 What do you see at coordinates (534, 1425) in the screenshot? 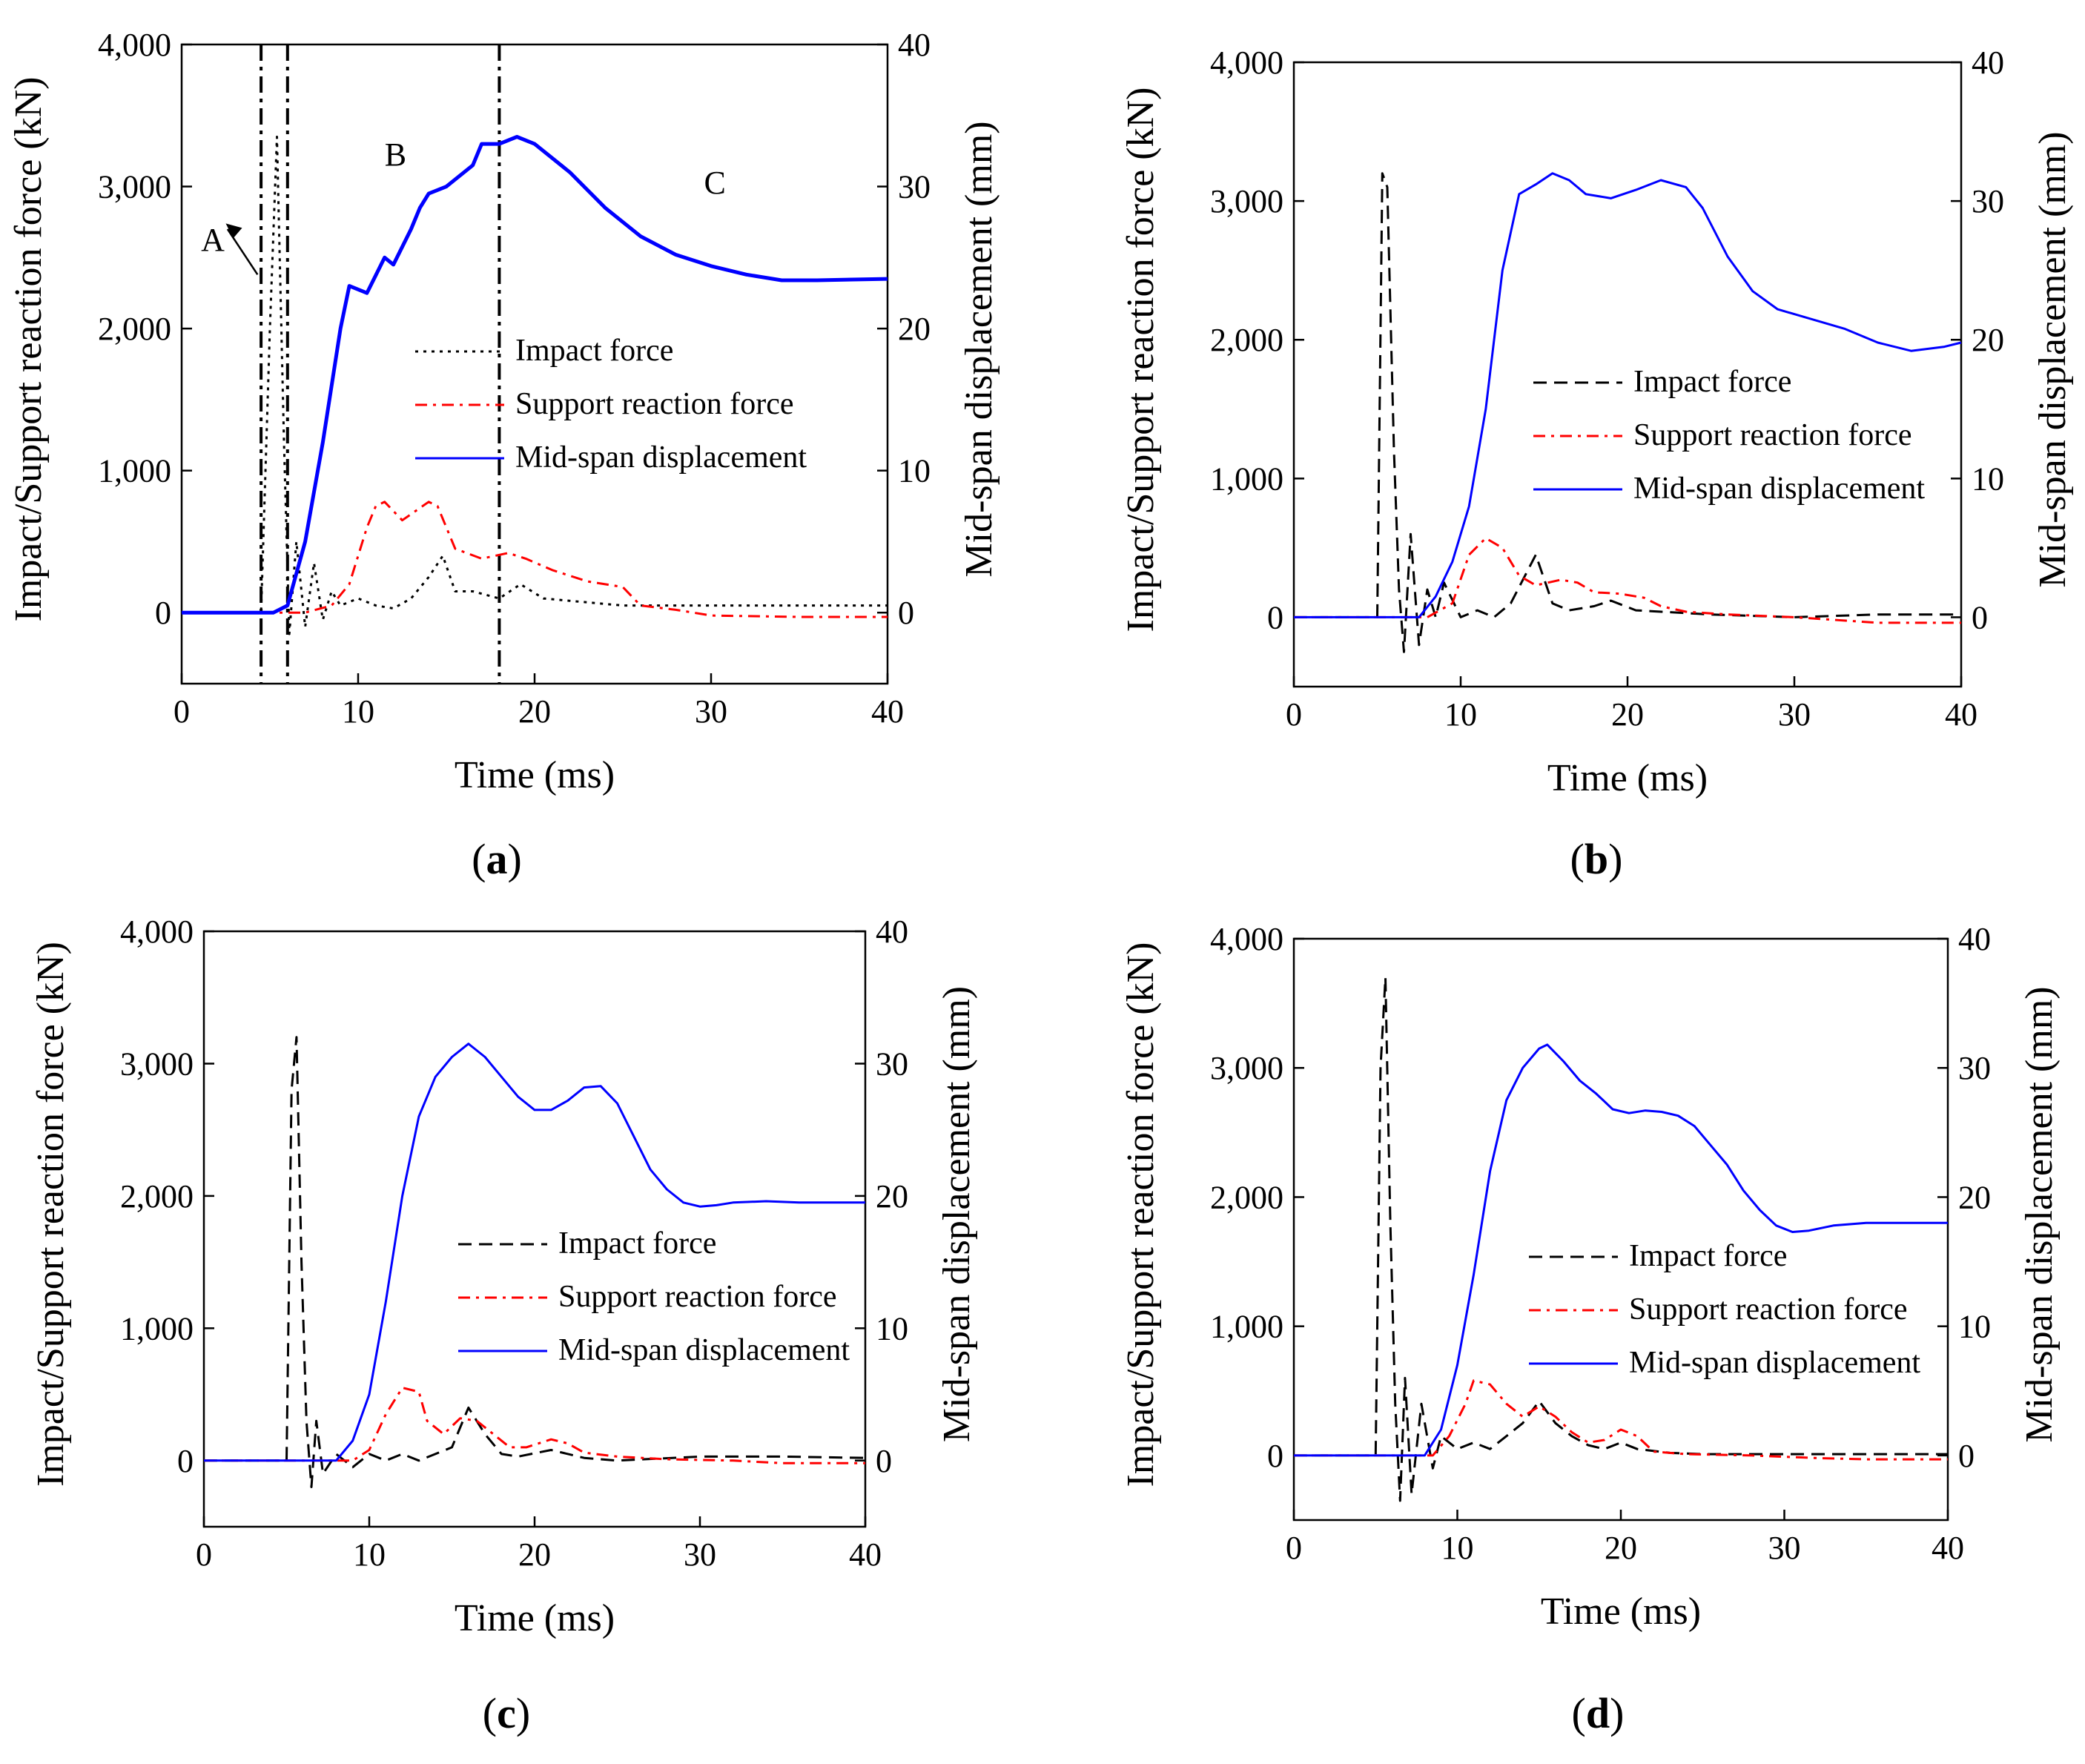
I see `panel-c-series-support-reaction-force` at bounding box center [534, 1425].